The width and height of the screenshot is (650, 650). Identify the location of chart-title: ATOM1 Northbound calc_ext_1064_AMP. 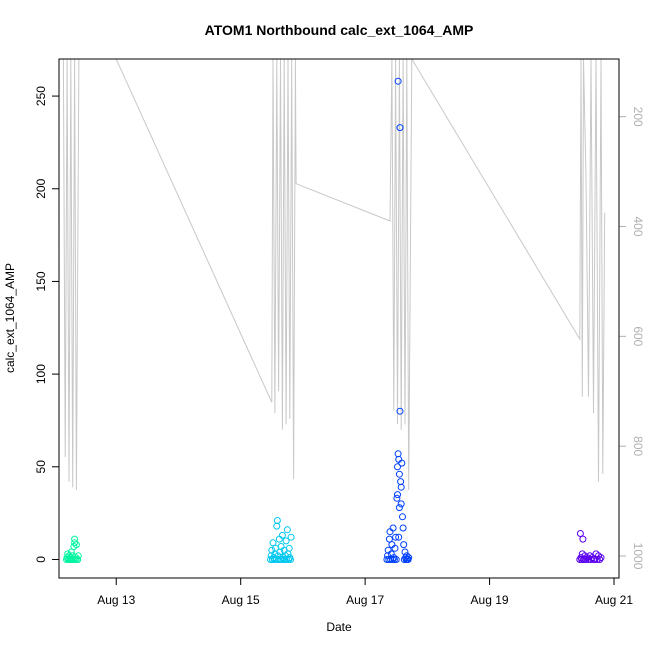
(339, 30).